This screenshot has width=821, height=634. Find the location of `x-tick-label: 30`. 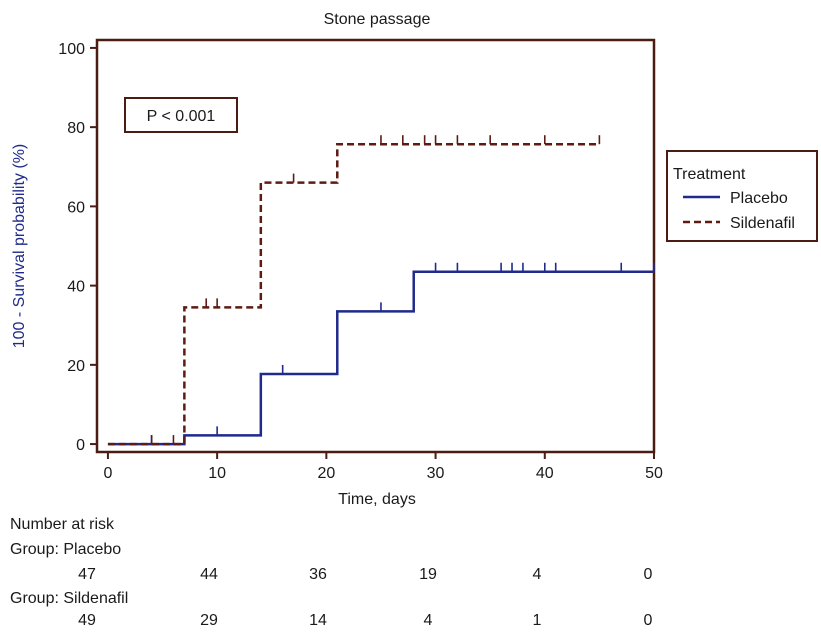

x-tick-label: 30 is located at coordinates (436, 473).